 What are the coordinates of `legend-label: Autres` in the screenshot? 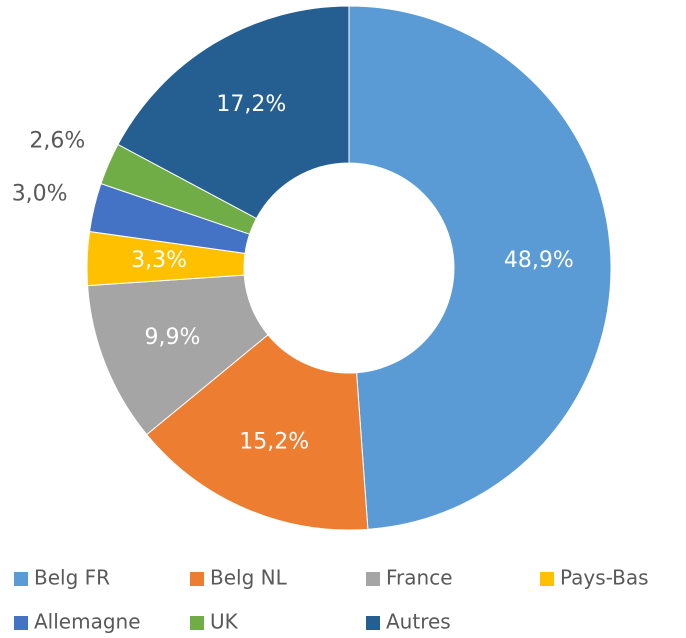 It's located at (418, 622).